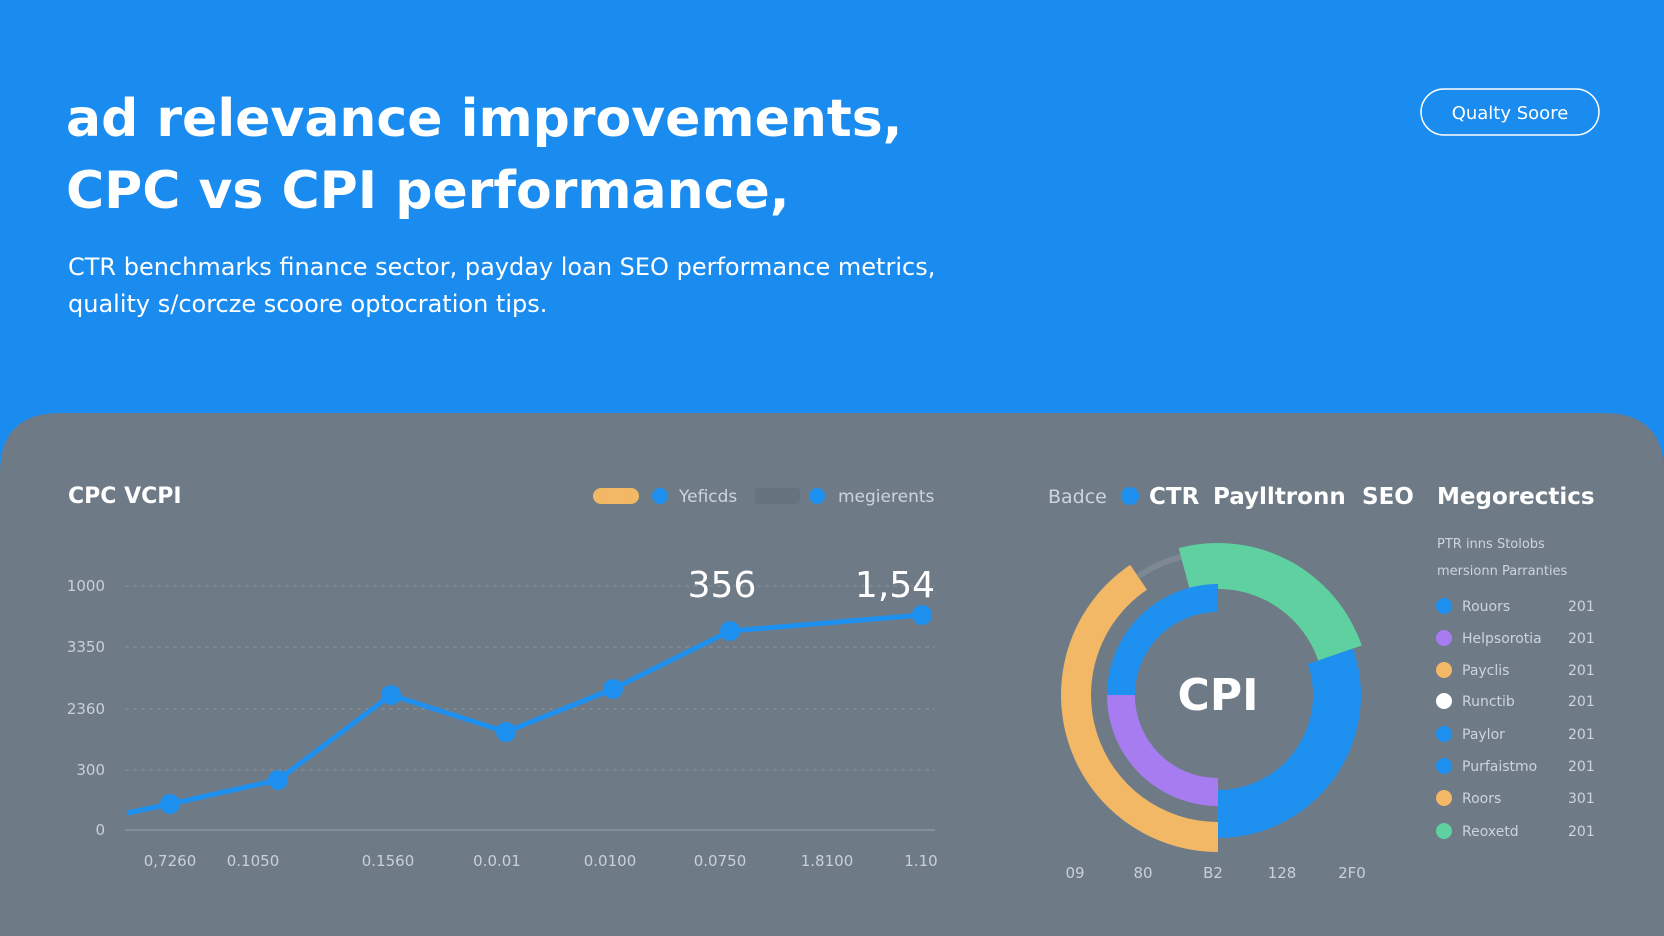 Image resolution: width=1664 pixels, height=936 pixels. Describe the element at coordinates (1502, 639) in the screenshot. I see `legend-label: Helpsorotia` at that location.